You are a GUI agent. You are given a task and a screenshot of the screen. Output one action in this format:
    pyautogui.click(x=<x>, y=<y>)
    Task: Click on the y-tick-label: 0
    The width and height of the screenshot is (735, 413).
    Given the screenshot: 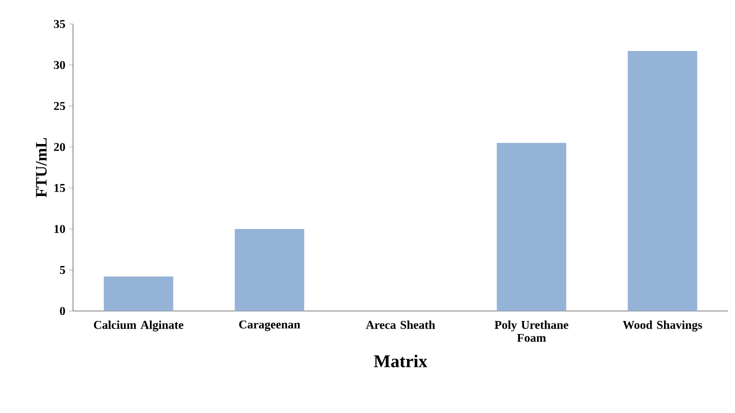 What is the action you would take?
    pyautogui.click(x=63, y=311)
    